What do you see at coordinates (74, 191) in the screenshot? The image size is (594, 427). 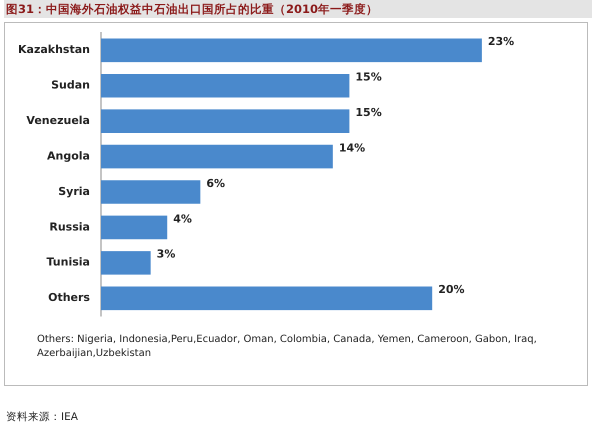 I see `y-tick-label: Syria` at bounding box center [74, 191].